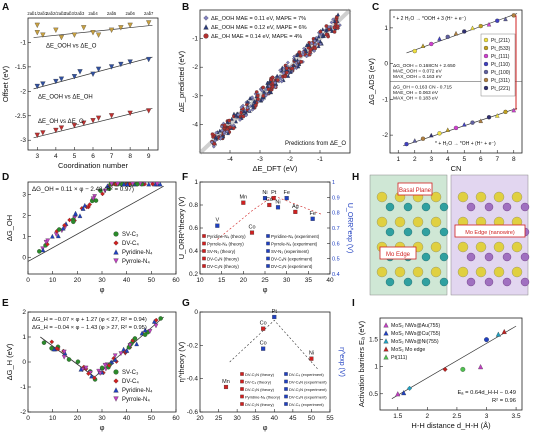 The height and width of the screenshot is (436, 534). What do you see at coordinates (9, 228) in the screenshot?
I see `y-axis-label: ΔG_OH` at bounding box center [9, 228].